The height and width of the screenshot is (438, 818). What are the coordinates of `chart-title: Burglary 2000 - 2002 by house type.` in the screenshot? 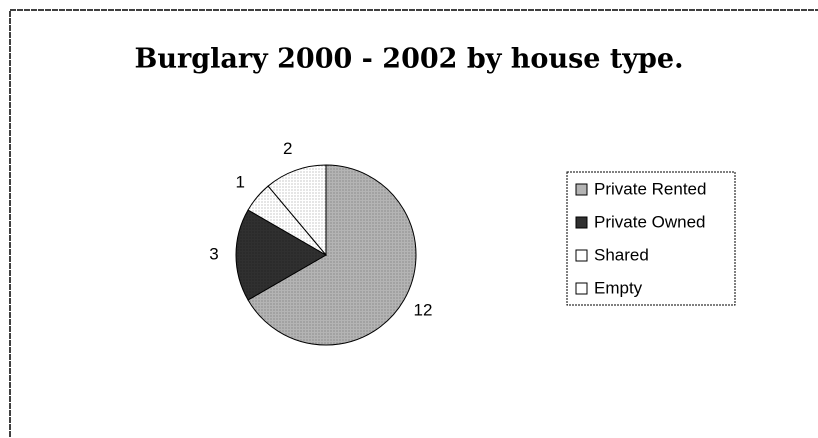 It's located at (409, 59).